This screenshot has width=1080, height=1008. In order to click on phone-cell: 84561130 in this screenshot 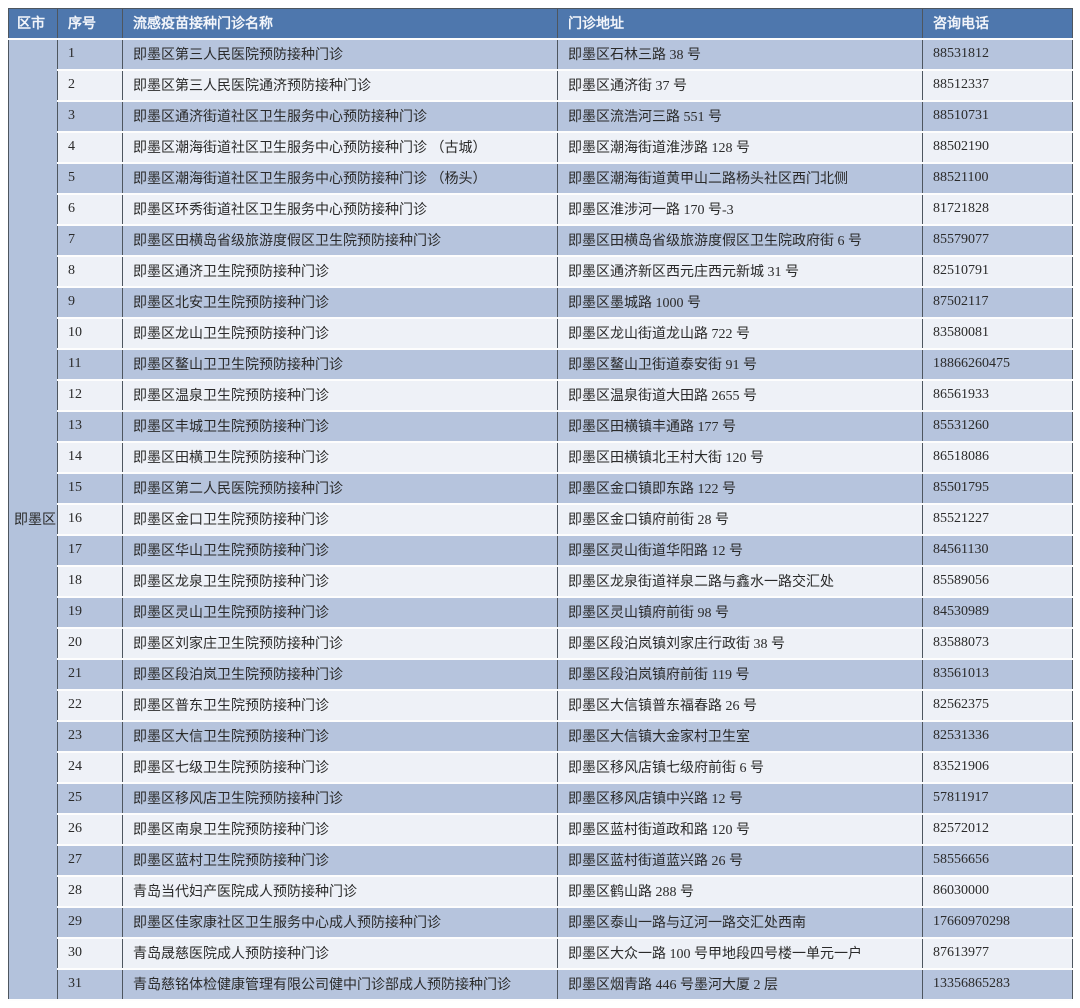, I will do `click(997, 550)`.